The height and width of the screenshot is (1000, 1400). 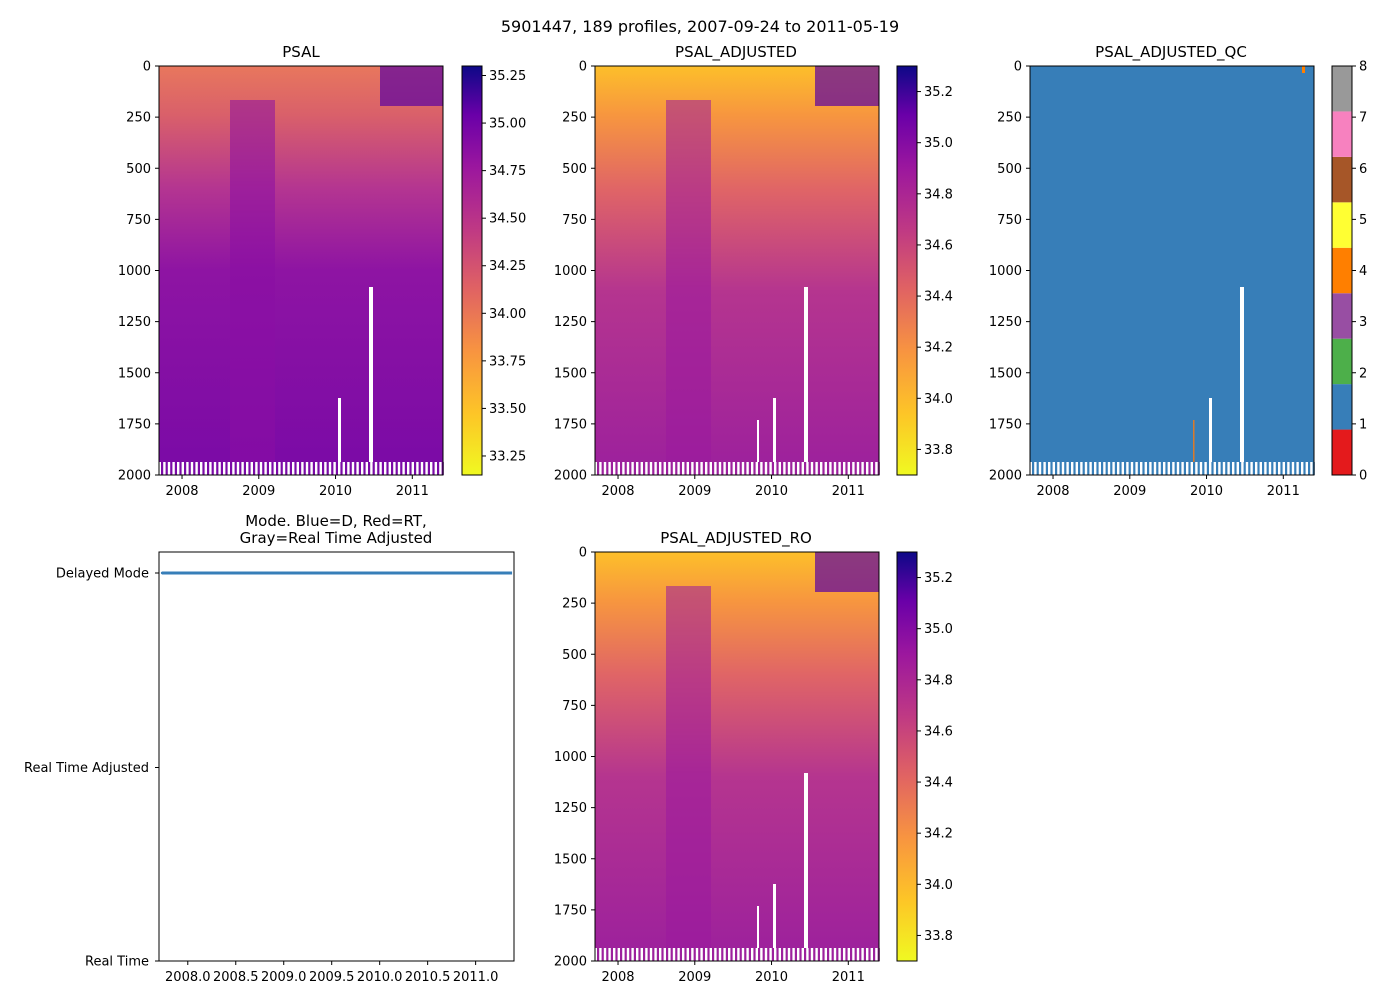 What do you see at coordinates (302, 468) in the screenshot?
I see `profile-tails` at bounding box center [302, 468].